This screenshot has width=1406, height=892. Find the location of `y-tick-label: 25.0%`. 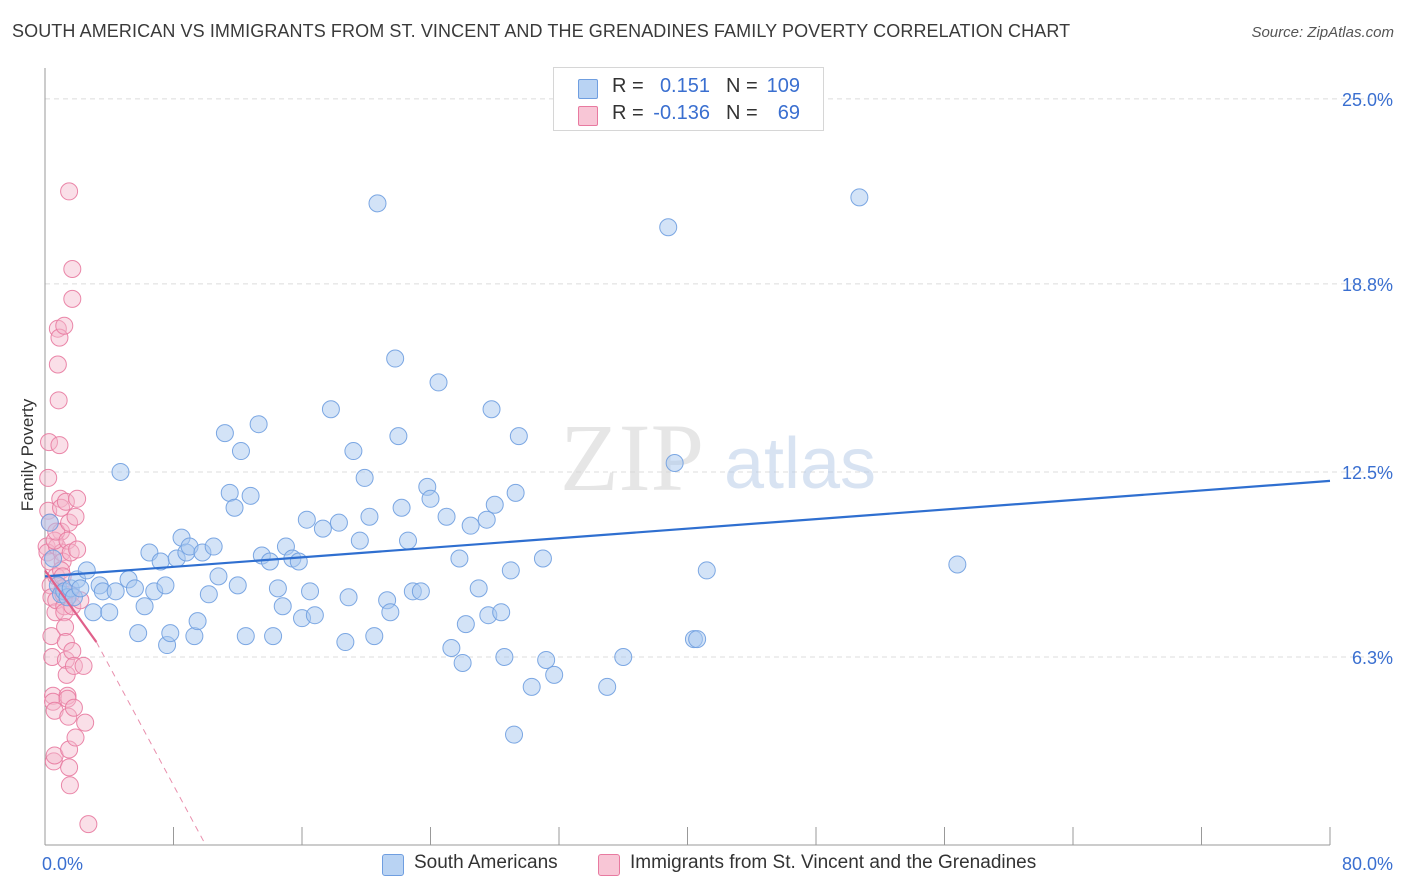

y-tick-label: 25.0% is located at coordinates (1367, 100).